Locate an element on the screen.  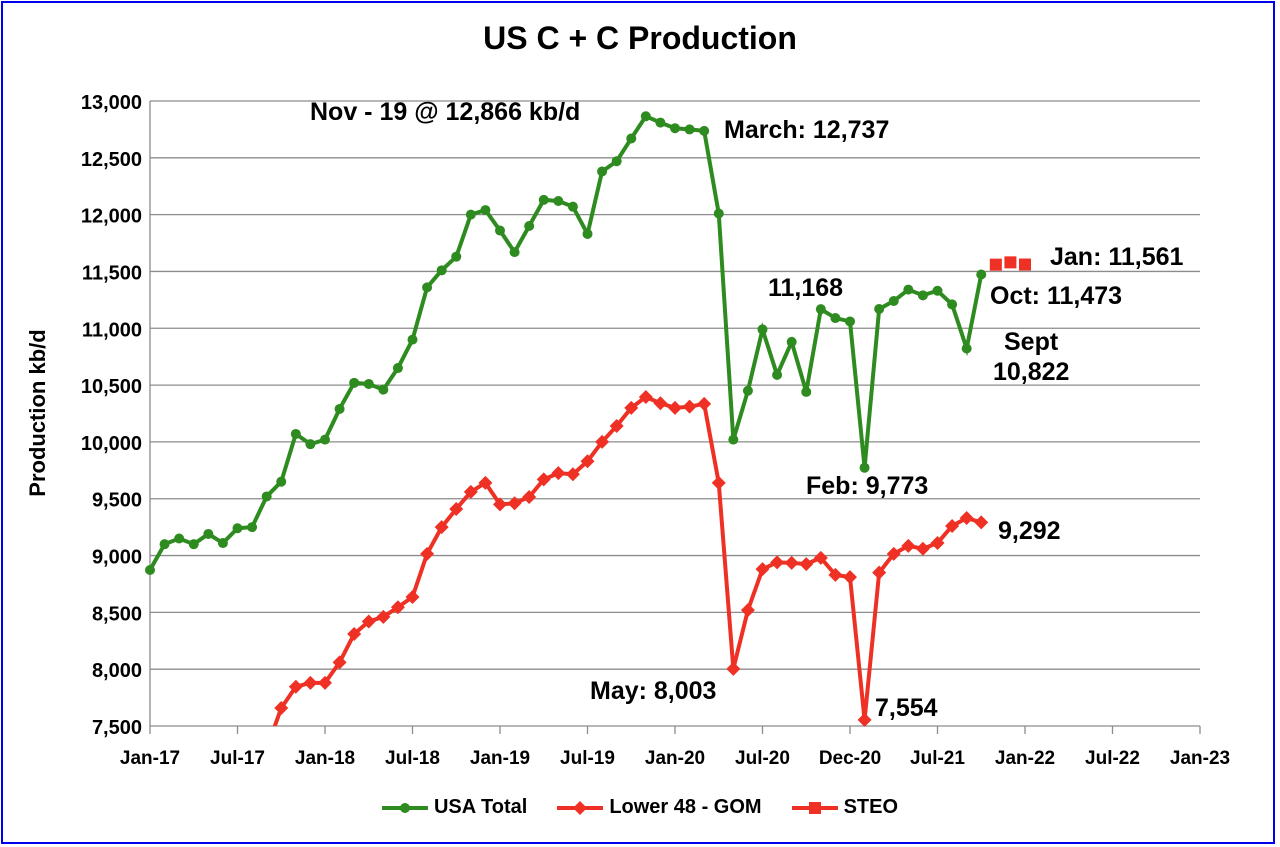
annotation-march: March: 12,737 is located at coordinates (807, 130).